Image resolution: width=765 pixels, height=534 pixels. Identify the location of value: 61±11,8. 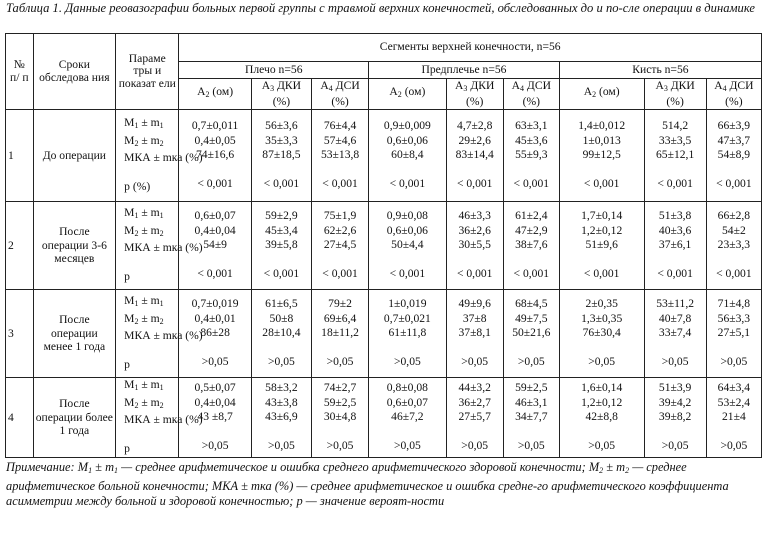
(407, 333).